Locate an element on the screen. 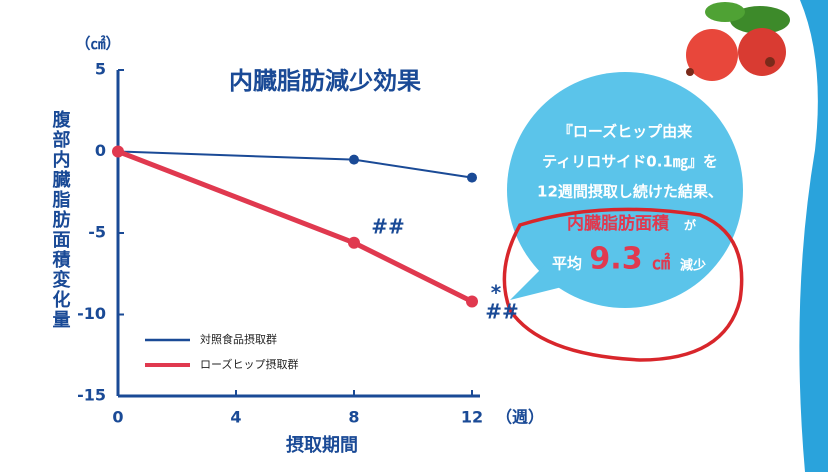 This screenshot has width=828, height=472. highlight-circle is located at coordinates (623, 284).